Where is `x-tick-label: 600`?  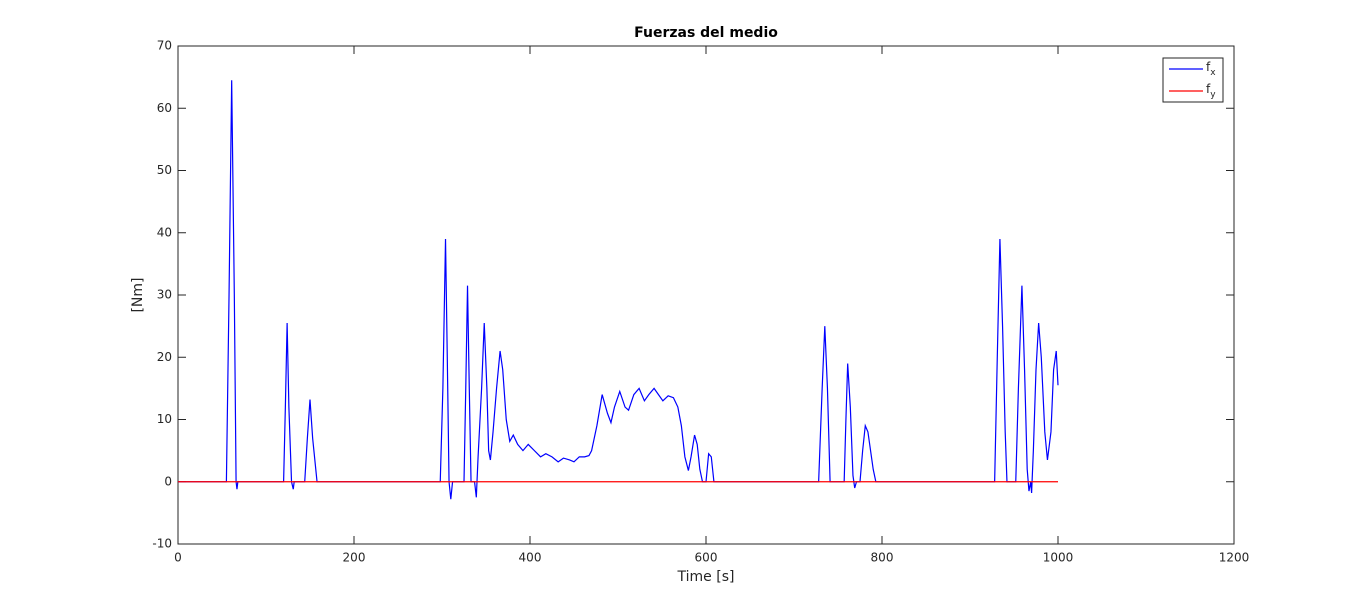
x-tick-label: 600 is located at coordinates (706, 558).